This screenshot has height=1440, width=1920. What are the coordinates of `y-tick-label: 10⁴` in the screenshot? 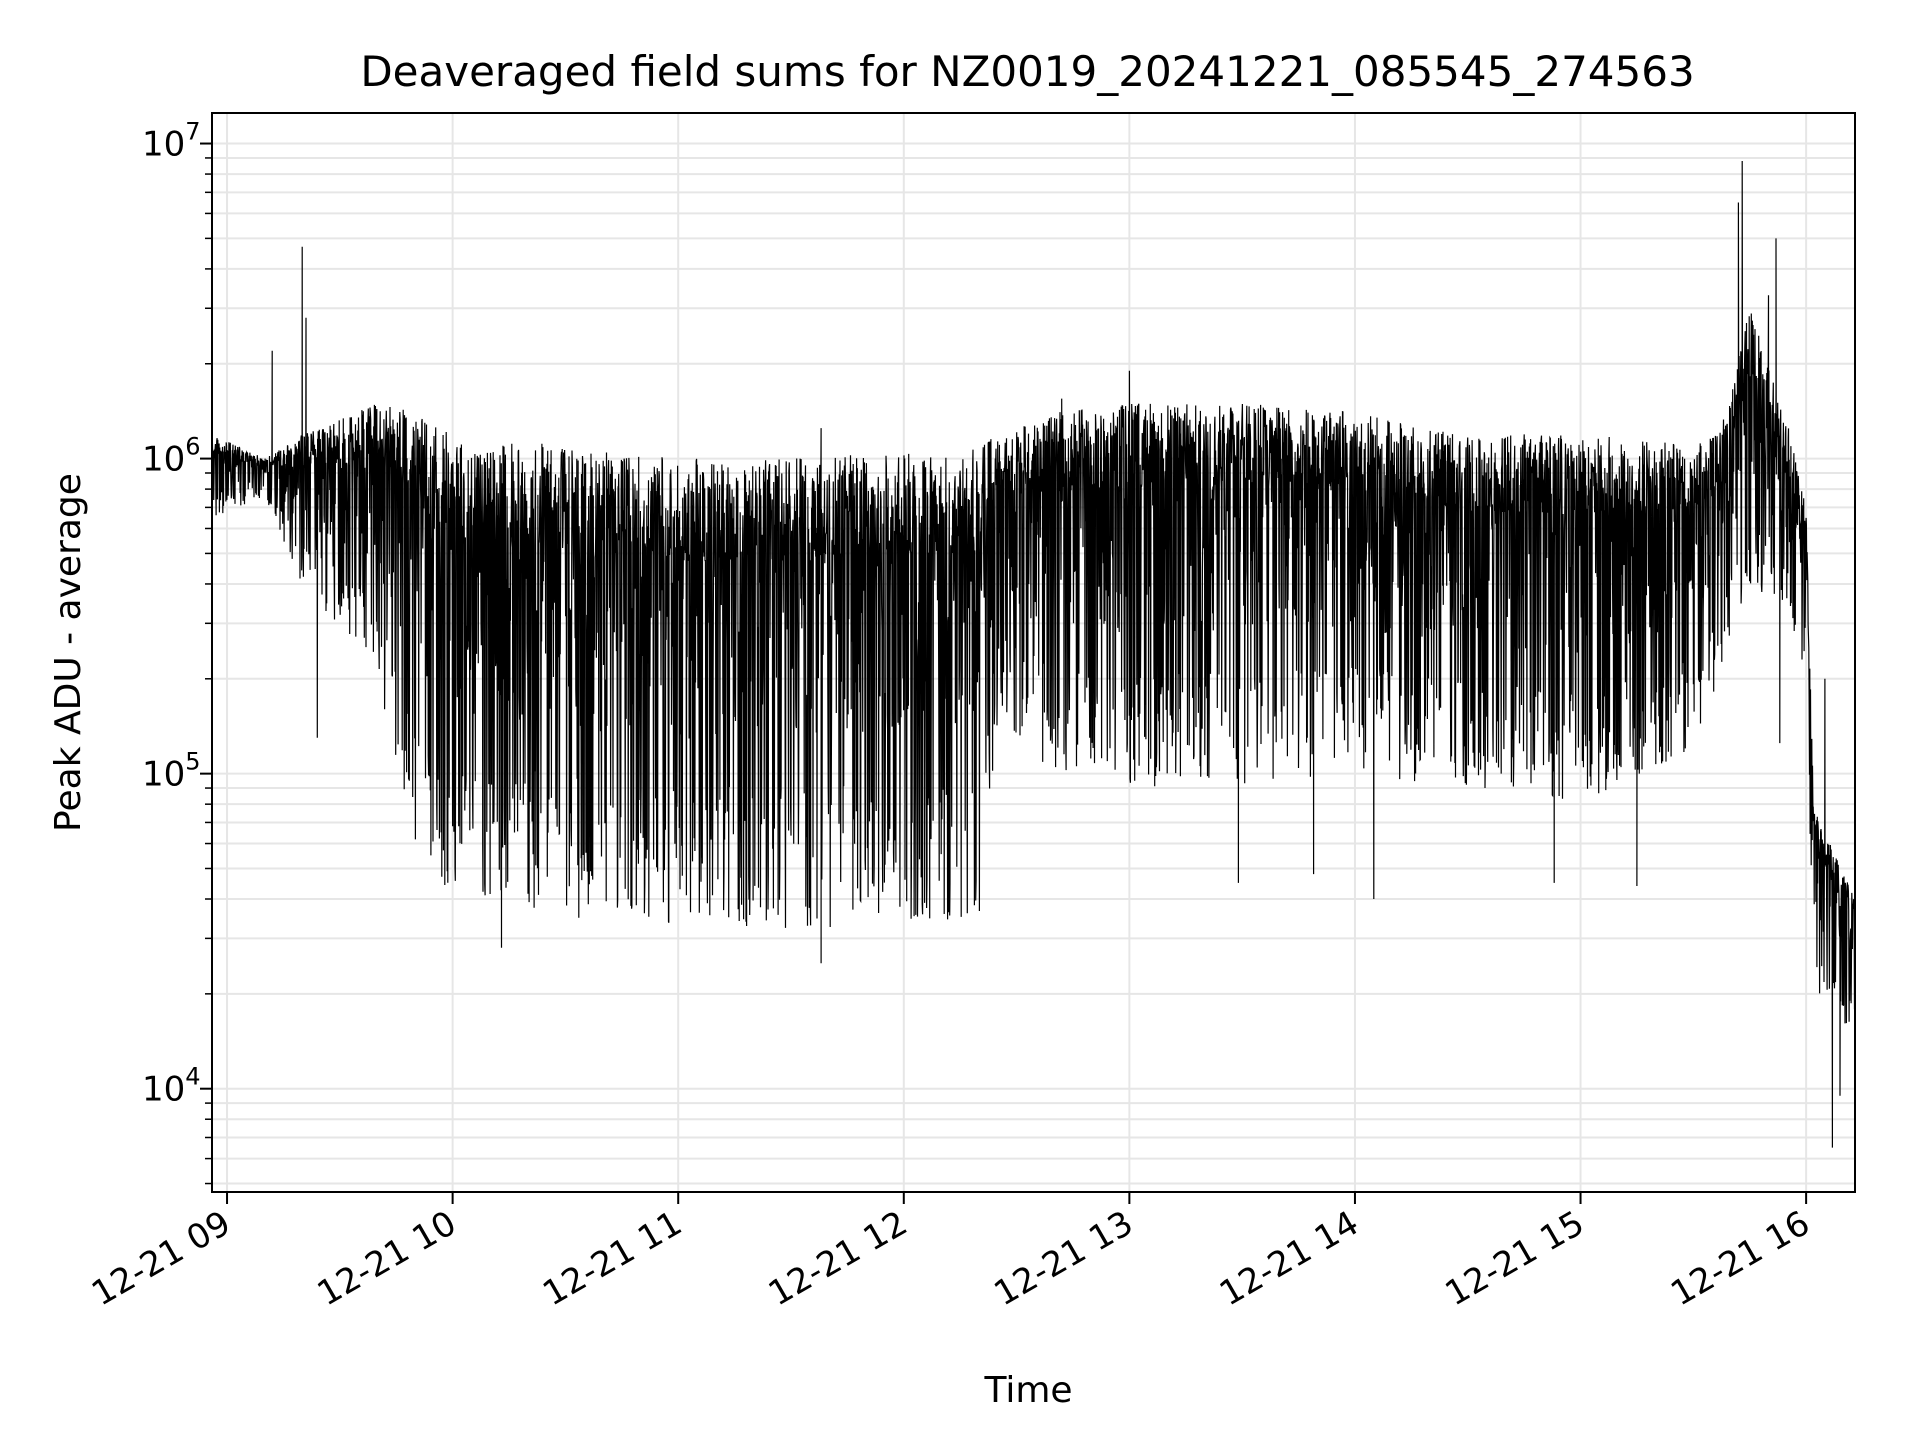 It's located at (171, 1086).